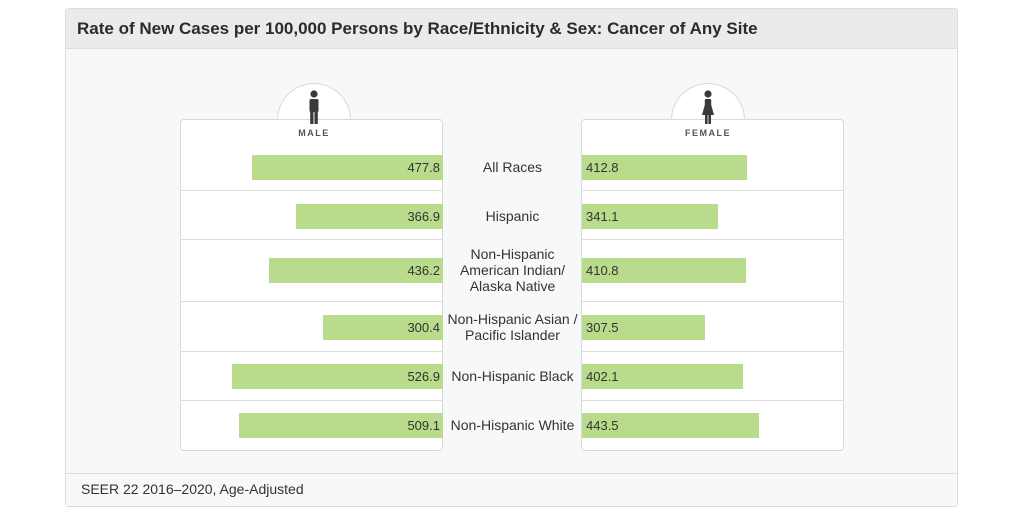 This screenshot has width=1024, height=512. Describe the element at coordinates (423, 216) in the screenshot. I see `male-value-label: 366.9` at that location.